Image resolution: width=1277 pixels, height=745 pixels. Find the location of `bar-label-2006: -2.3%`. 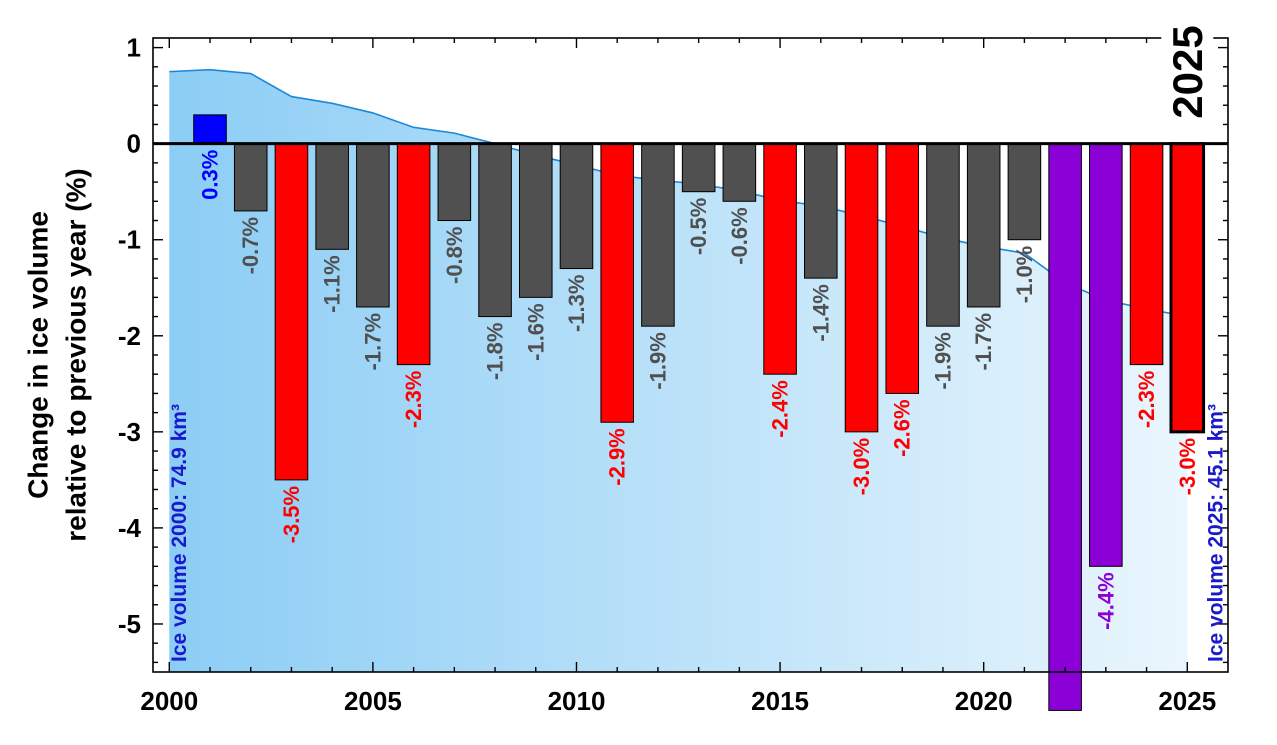

bar-label-2006: -2.3% is located at coordinates (413, 399).